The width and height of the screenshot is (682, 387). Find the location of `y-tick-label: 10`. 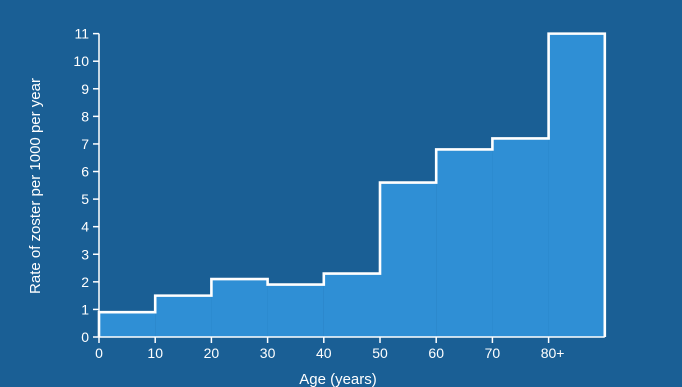

y-tick-label: 10 is located at coordinates (81, 61).